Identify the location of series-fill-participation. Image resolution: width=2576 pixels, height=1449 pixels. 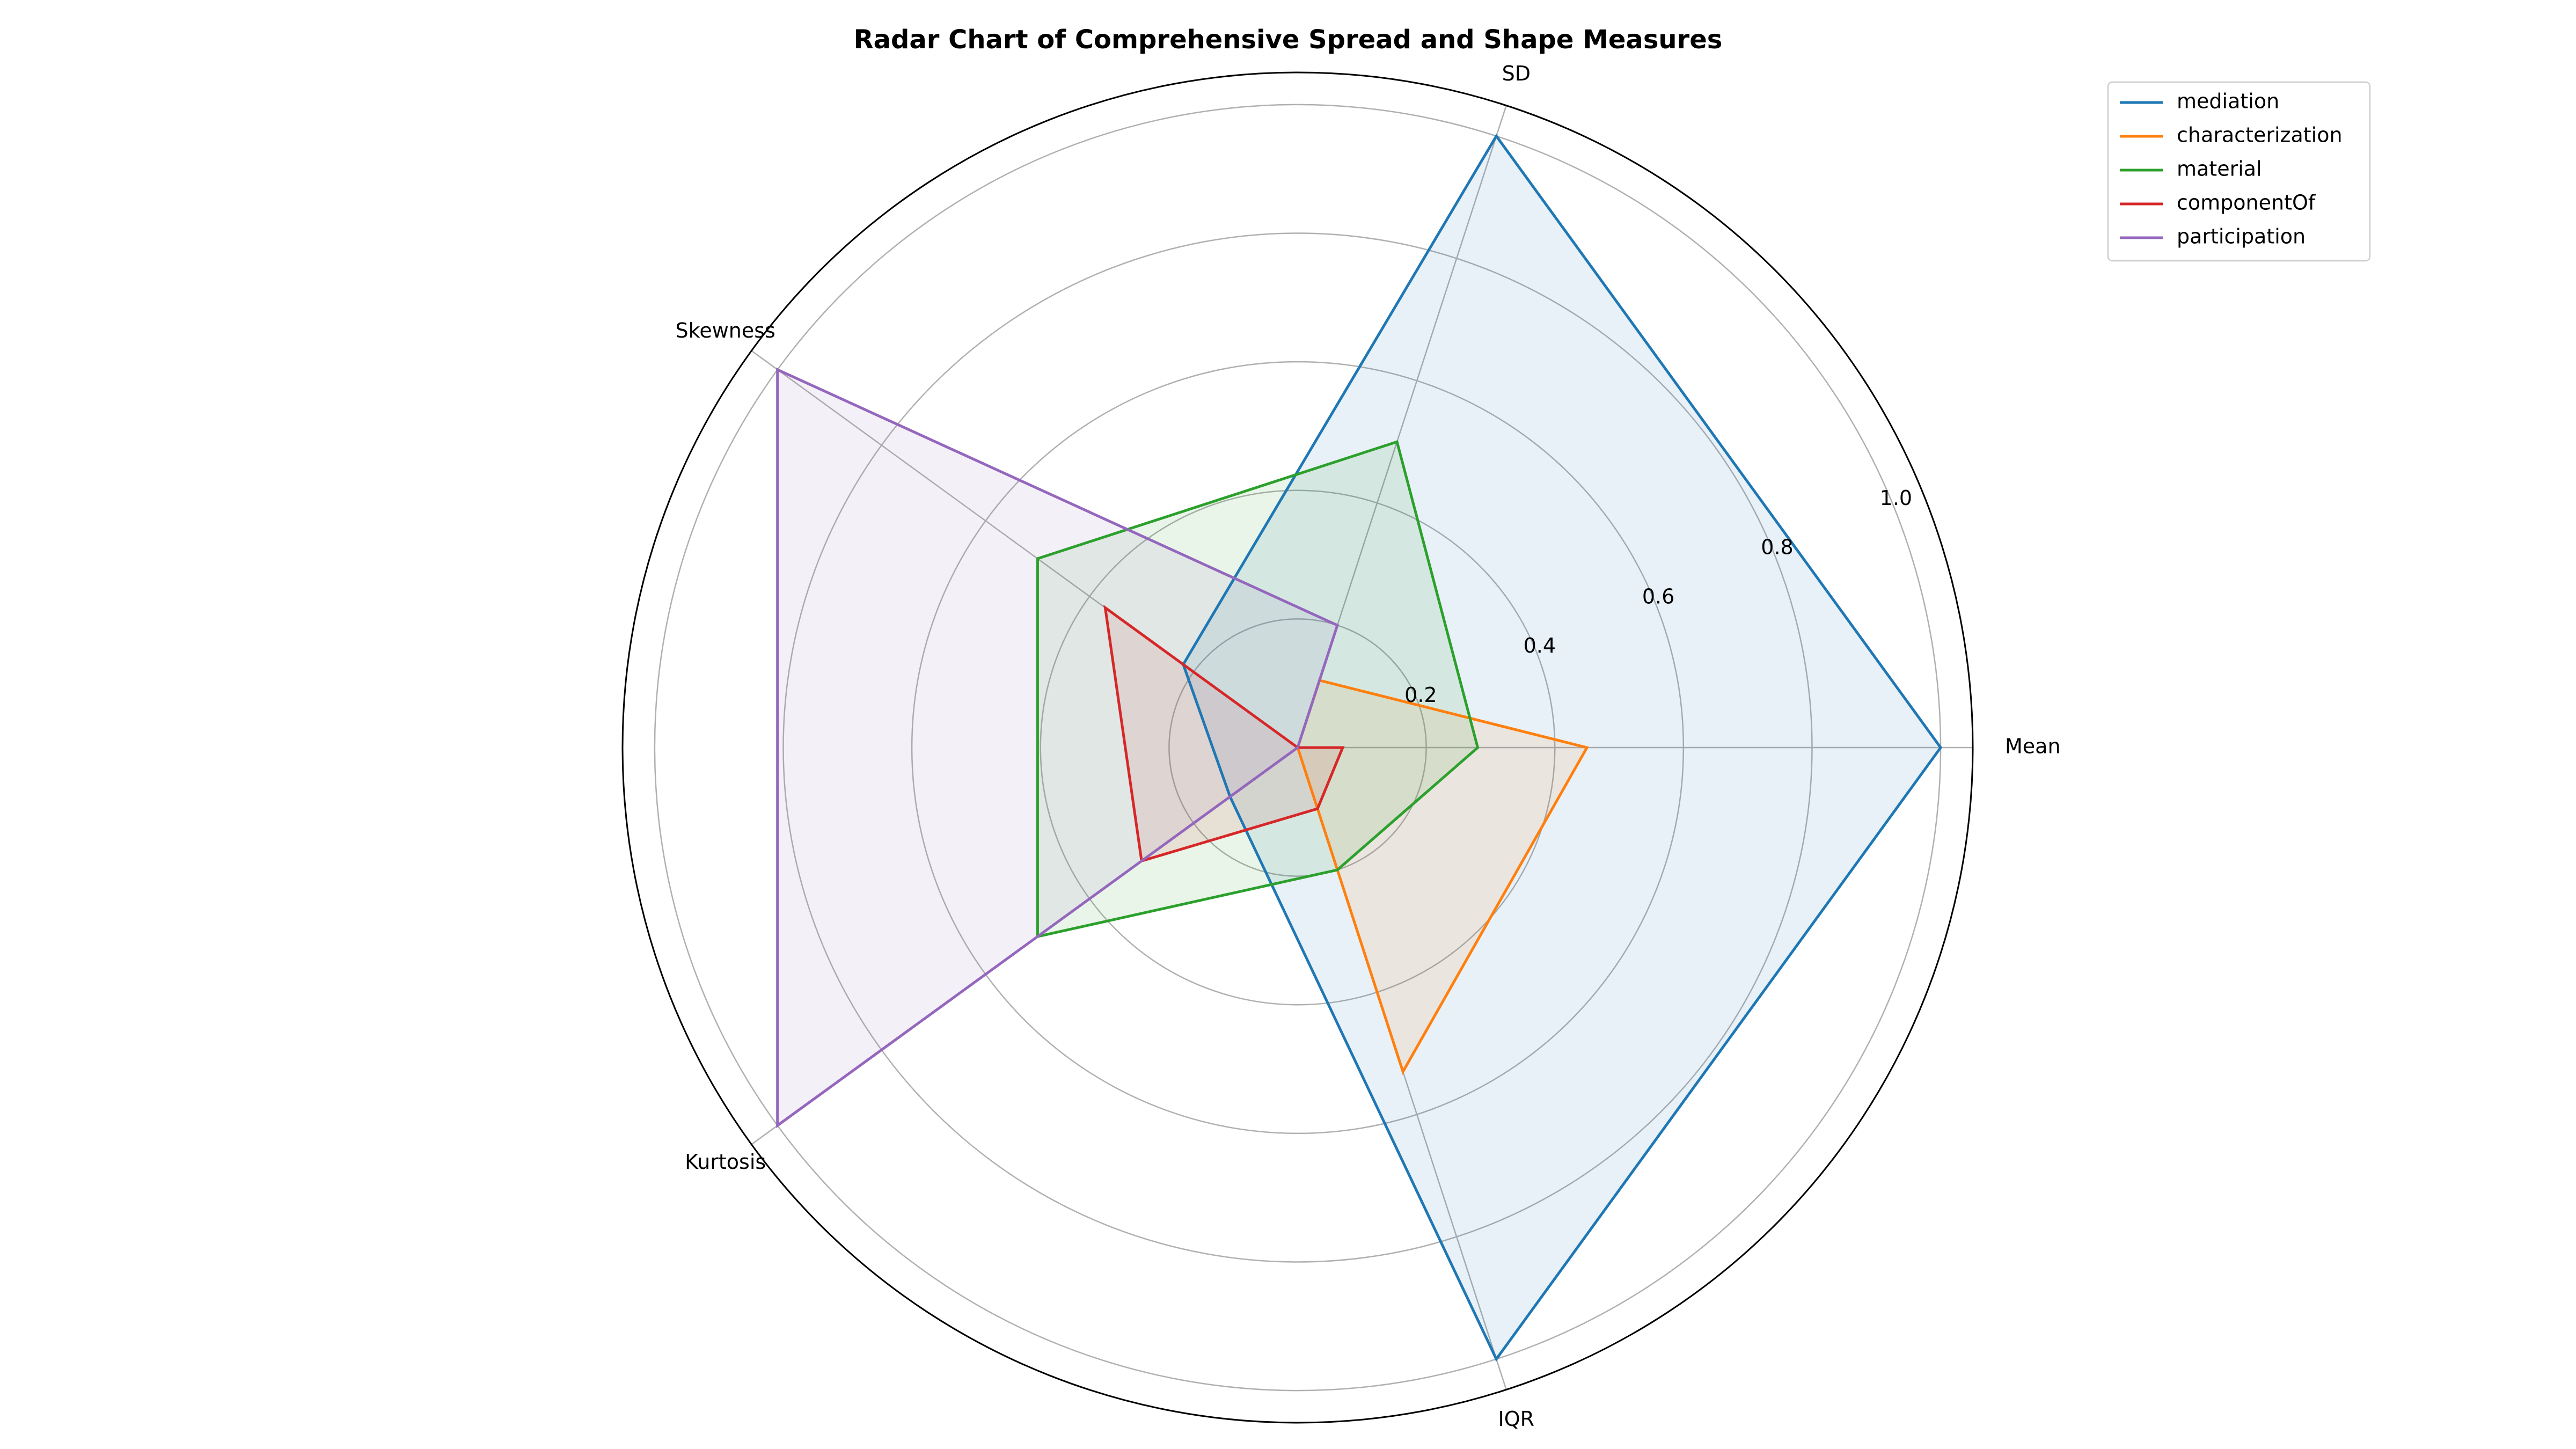
(1057, 747).